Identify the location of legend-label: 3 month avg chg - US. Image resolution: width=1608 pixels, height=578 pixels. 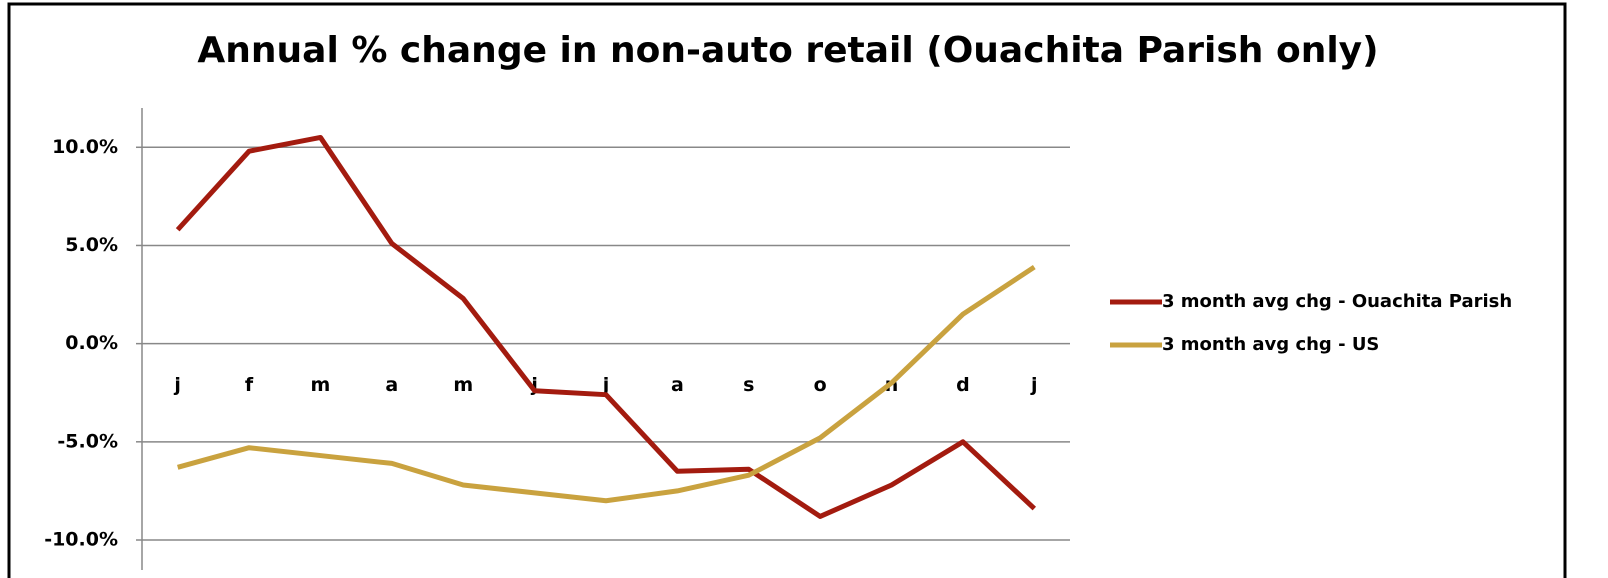
(1270, 344).